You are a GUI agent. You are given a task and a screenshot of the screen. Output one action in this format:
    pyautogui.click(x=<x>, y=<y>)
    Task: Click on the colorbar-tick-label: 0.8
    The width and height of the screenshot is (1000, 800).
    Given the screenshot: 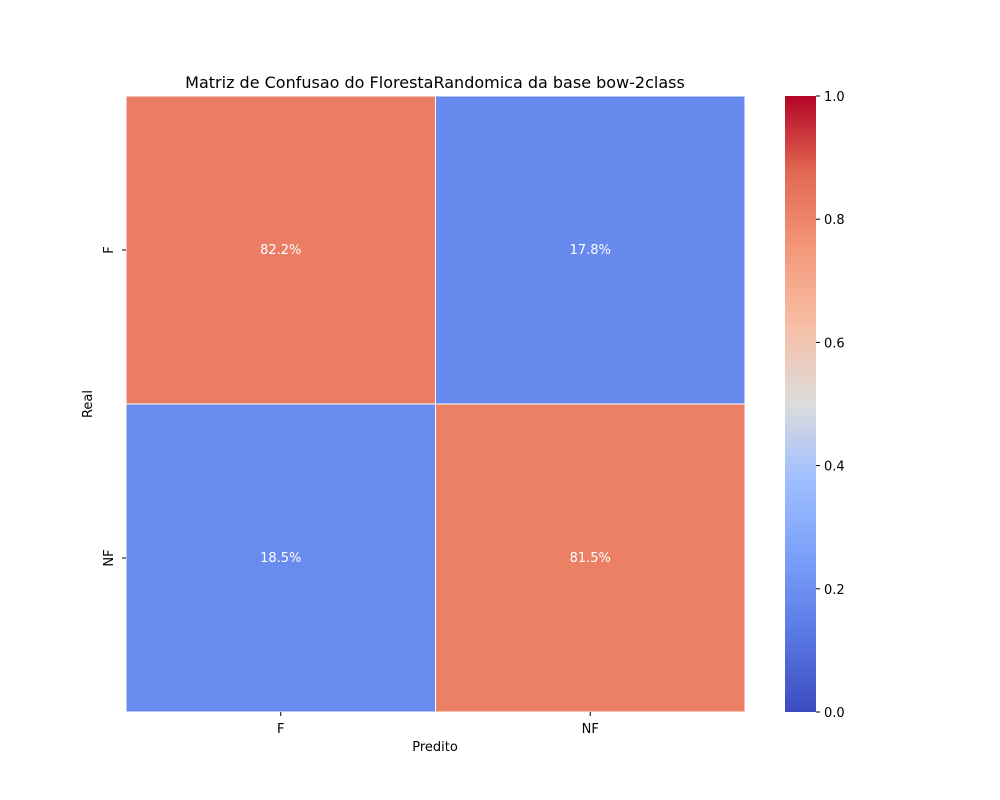 What is the action you would take?
    pyautogui.click(x=834, y=220)
    